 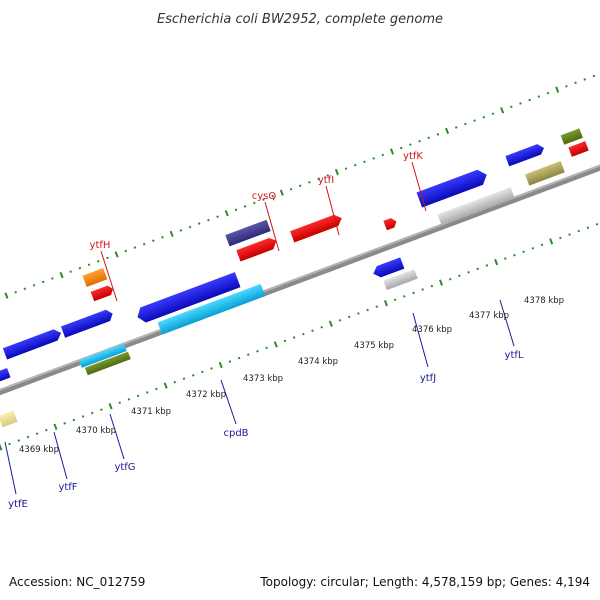 What do you see at coordinates (316, 228) in the screenshot?
I see `gene-ytfI-red` at bounding box center [316, 228].